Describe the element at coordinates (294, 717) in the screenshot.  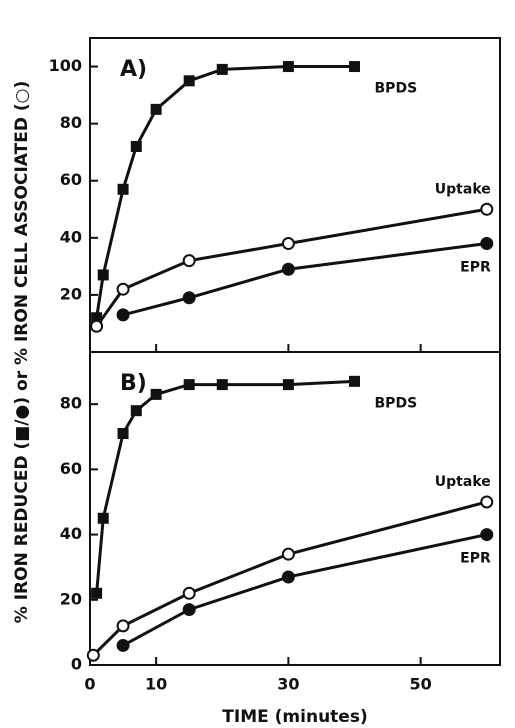
I see `x-axis-label: TIME (minutes)` at that location.